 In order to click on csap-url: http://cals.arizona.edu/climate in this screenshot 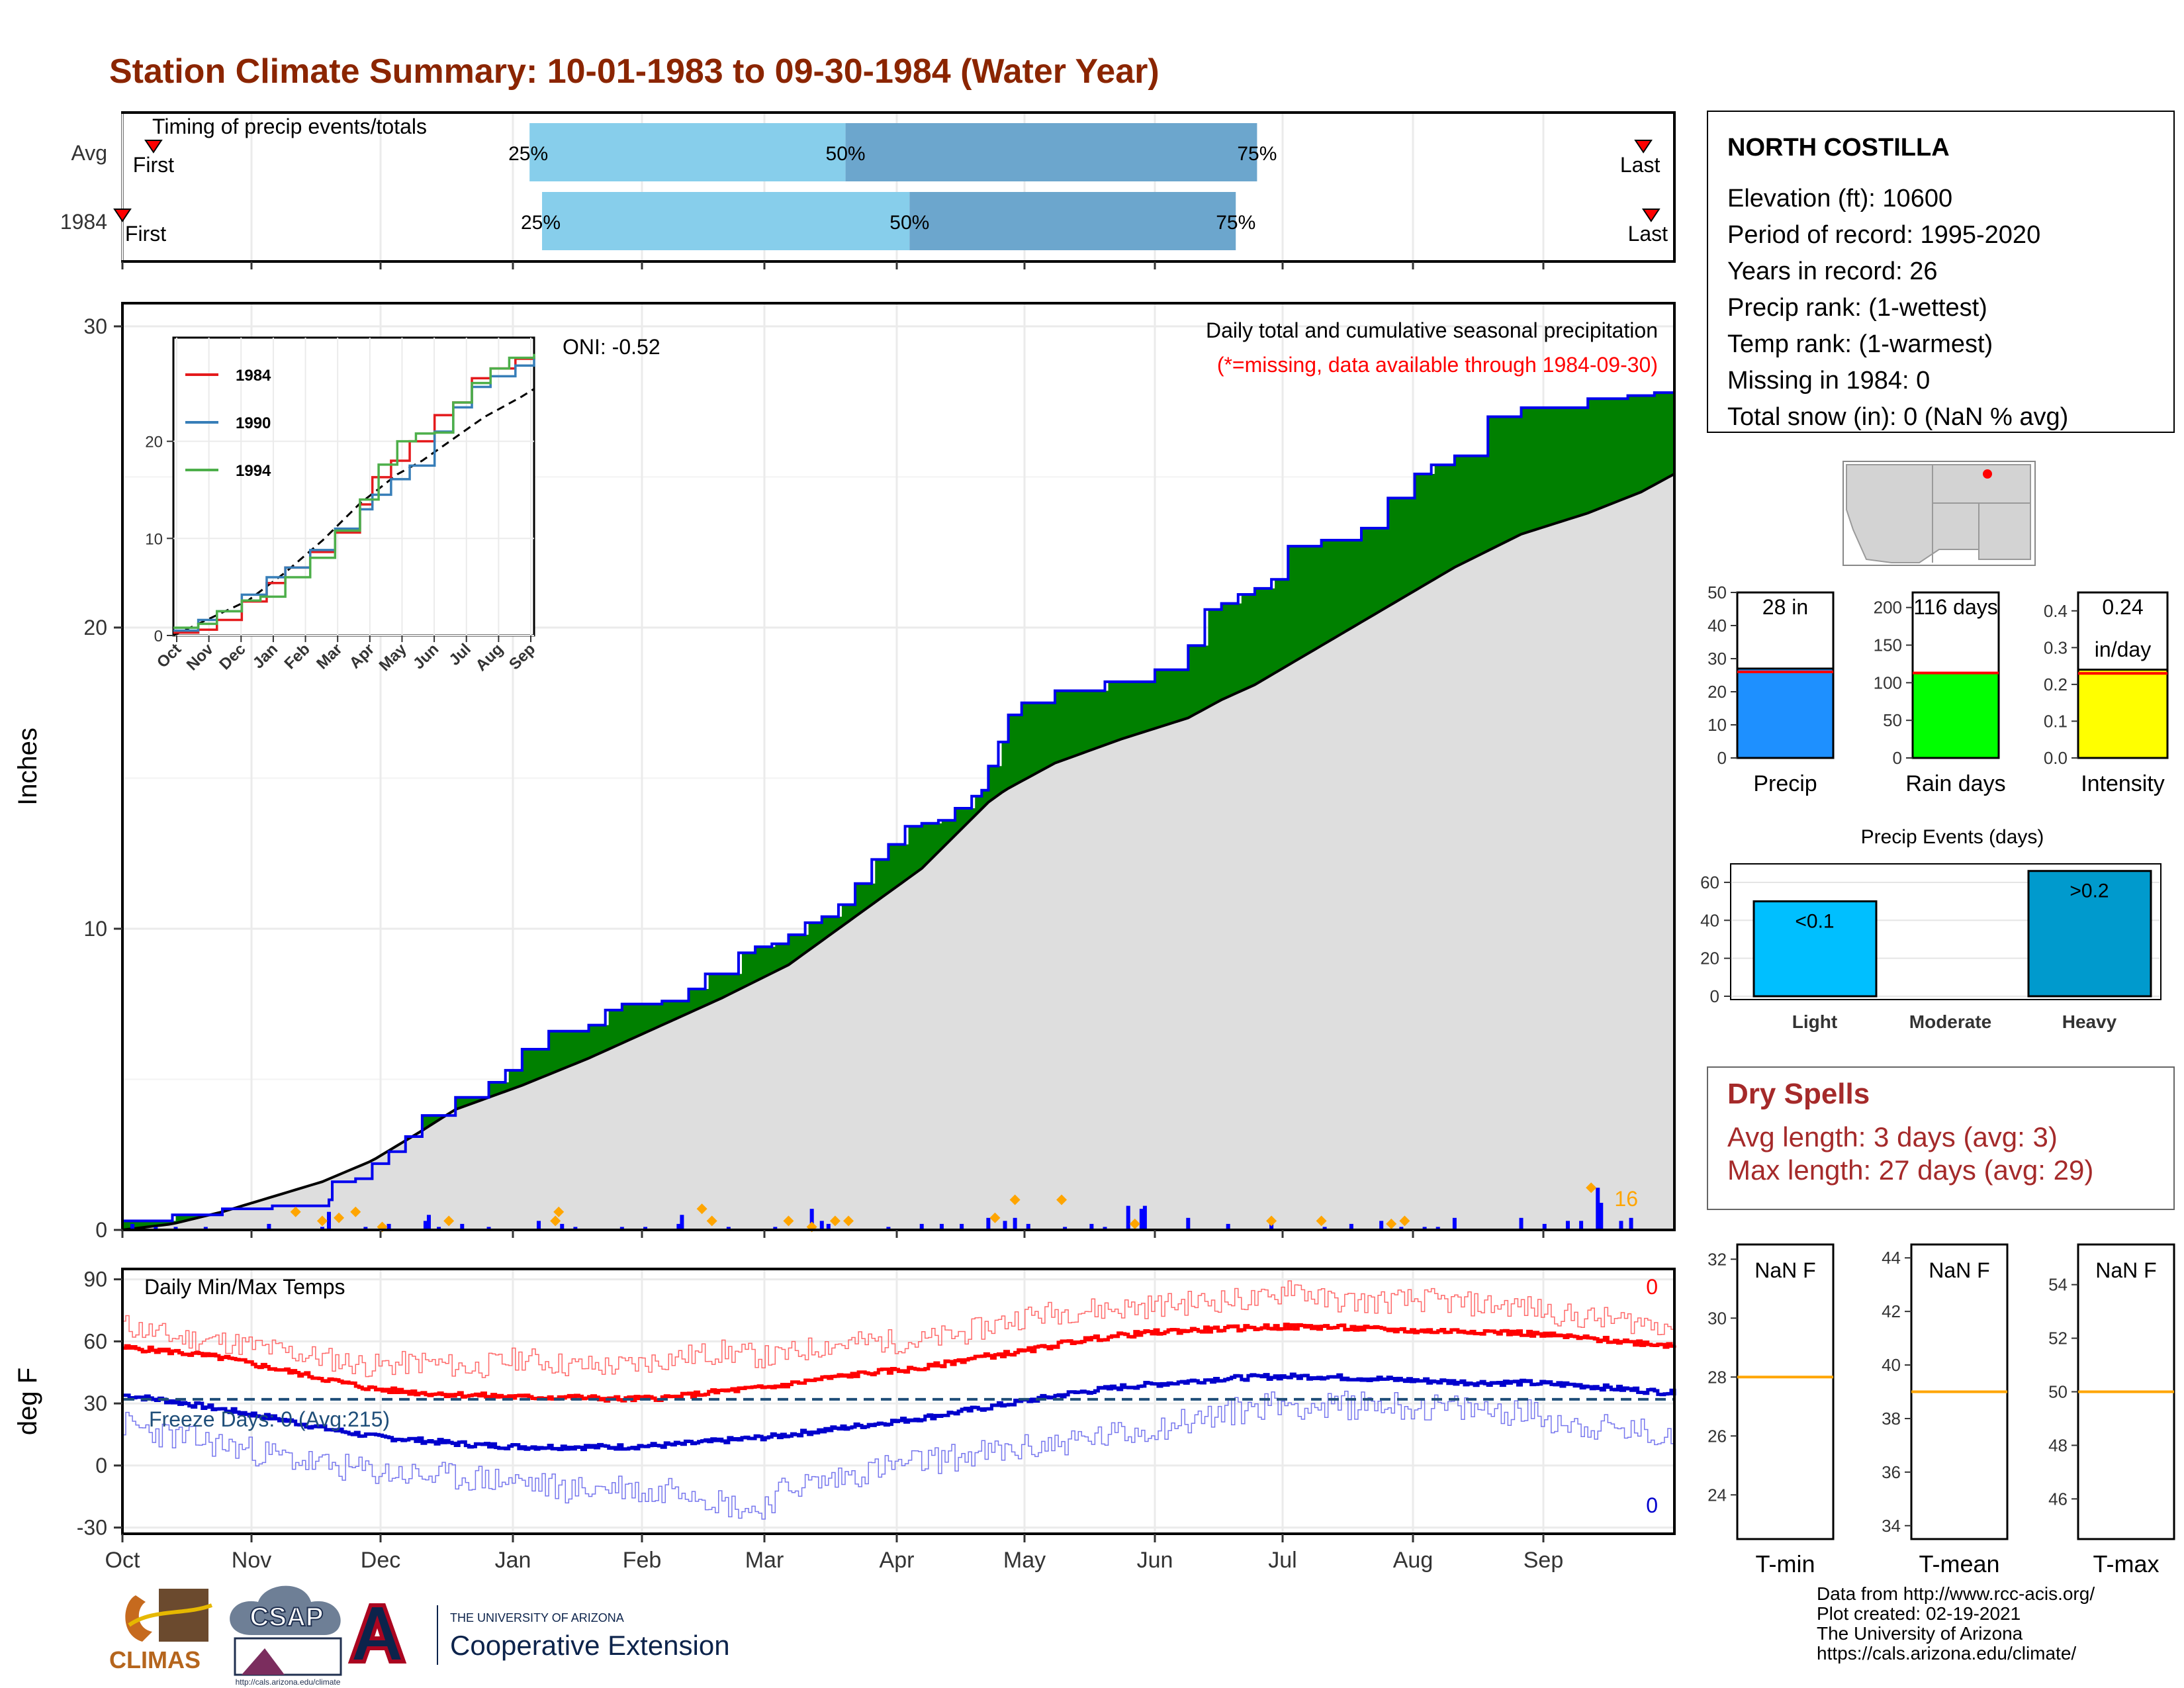, I will do `click(288, 1682)`.